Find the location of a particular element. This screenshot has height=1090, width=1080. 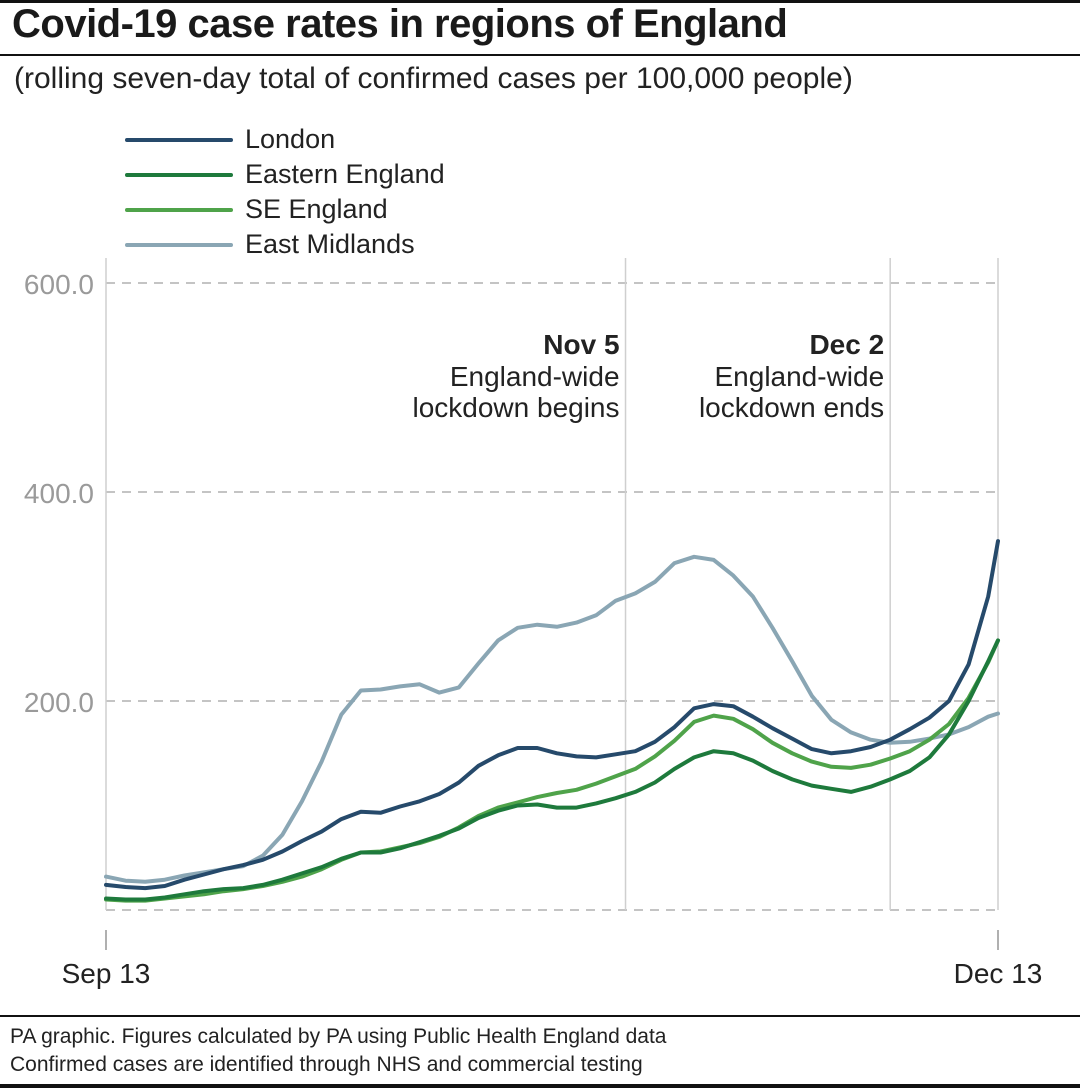

event-text-a-0: England-wide is located at coordinates (535, 376).